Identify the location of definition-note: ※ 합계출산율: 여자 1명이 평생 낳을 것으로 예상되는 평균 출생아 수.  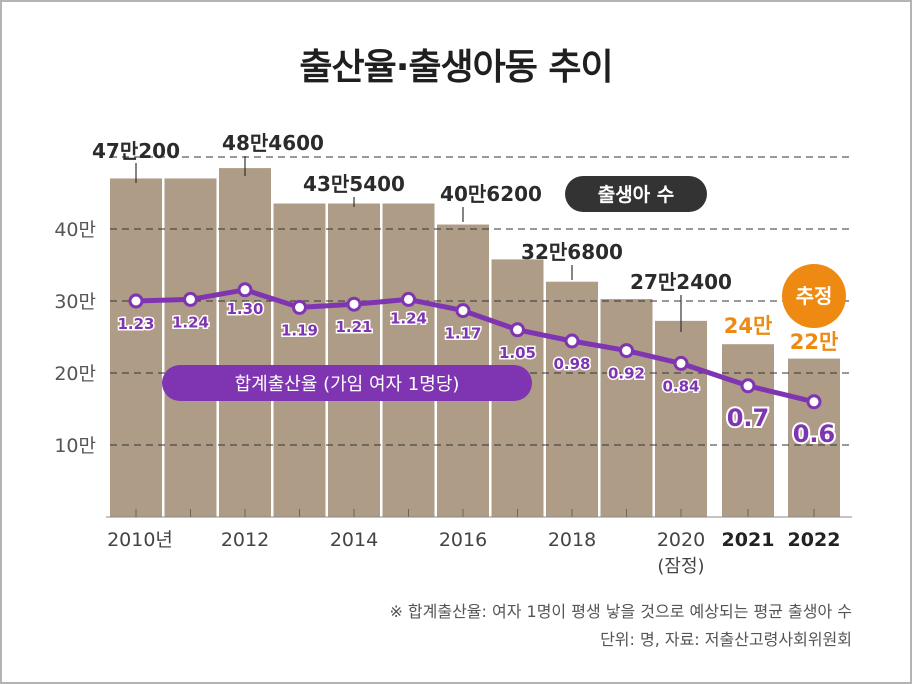
(620, 611).